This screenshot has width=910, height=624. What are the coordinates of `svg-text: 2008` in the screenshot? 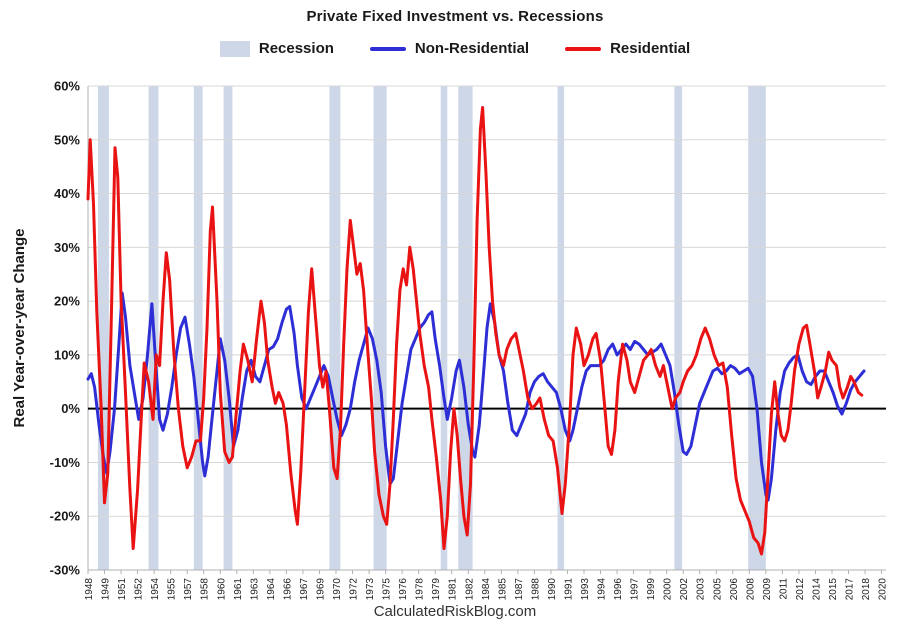 It's located at (750, 589).